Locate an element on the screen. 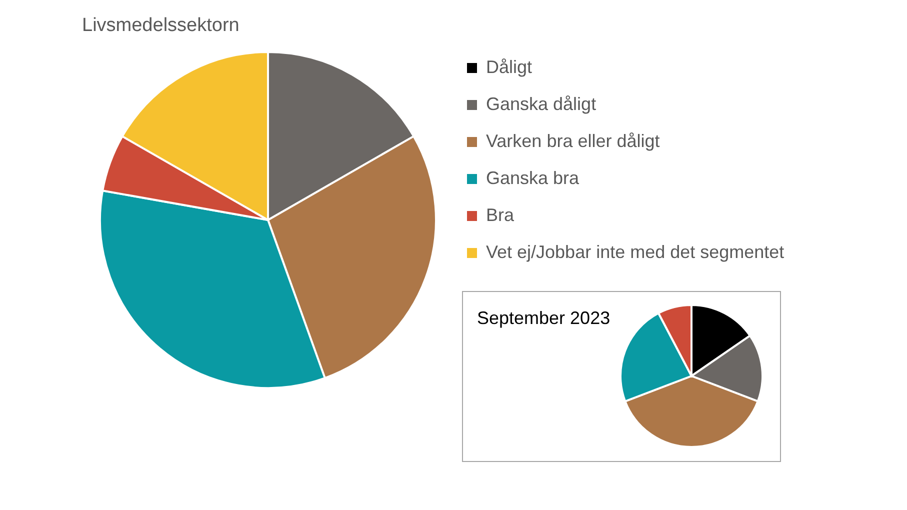 Image resolution: width=907 pixels, height=510 pixels. legend-label: Vet ej/Jobbar inte med det segmentet is located at coordinates (635, 252).